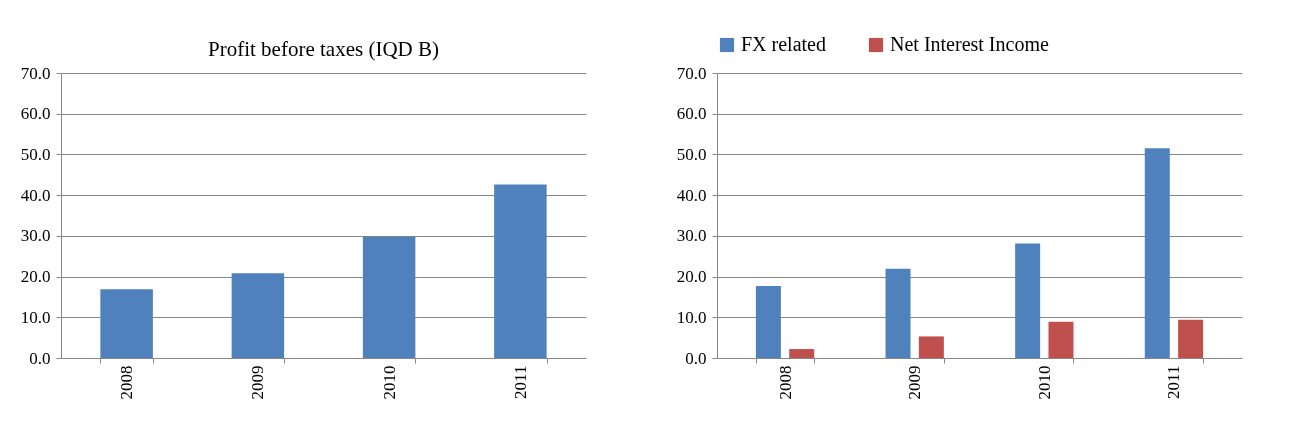 The image size is (1299, 447). What do you see at coordinates (969, 44) in the screenshot?
I see `legend-label: Net Interest Income` at bounding box center [969, 44].